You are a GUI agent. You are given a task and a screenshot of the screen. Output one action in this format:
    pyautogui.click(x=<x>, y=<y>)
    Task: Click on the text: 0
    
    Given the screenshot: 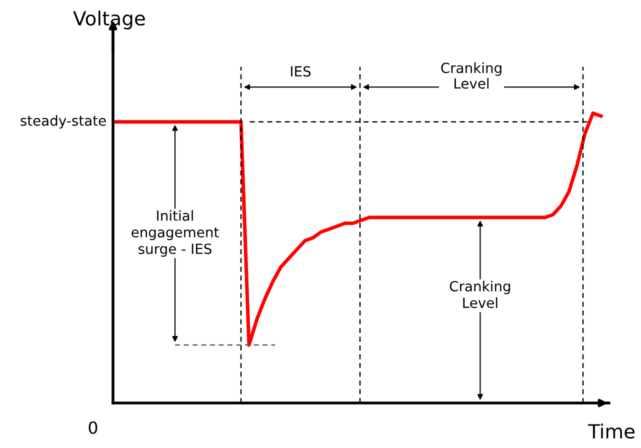 What is the action you would take?
    pyautogui.click(x=93, y=427)
    